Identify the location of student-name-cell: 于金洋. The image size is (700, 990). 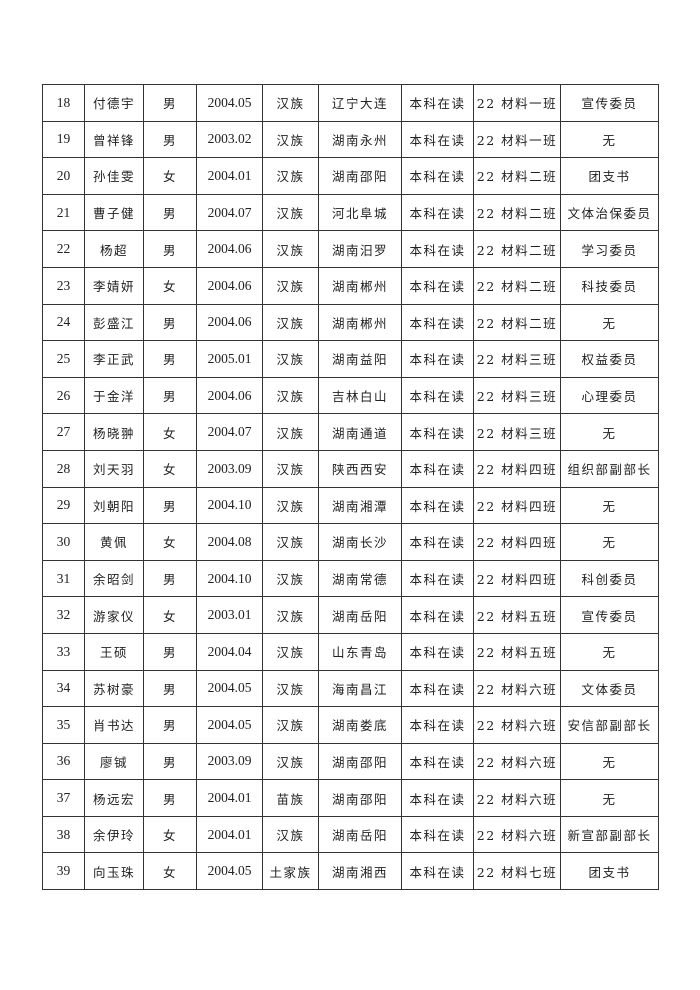
(114, 395).